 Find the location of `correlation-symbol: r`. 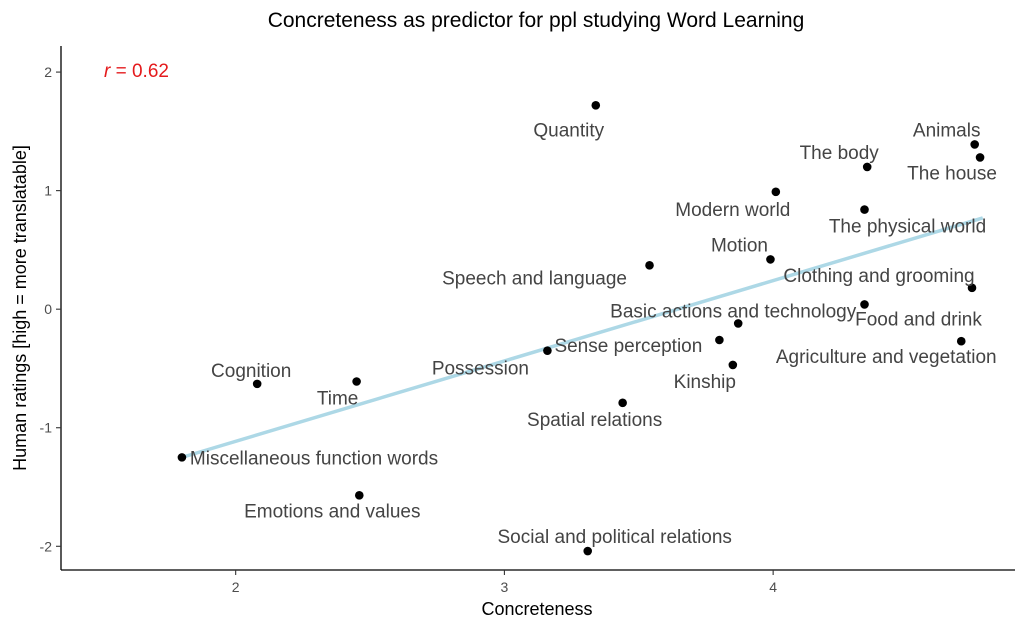

correlation-symbol: r is located at coordinates (107, 71).